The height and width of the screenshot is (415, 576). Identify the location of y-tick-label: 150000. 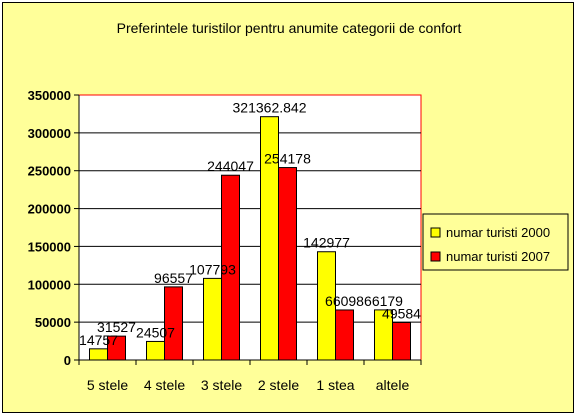
(49, 246).